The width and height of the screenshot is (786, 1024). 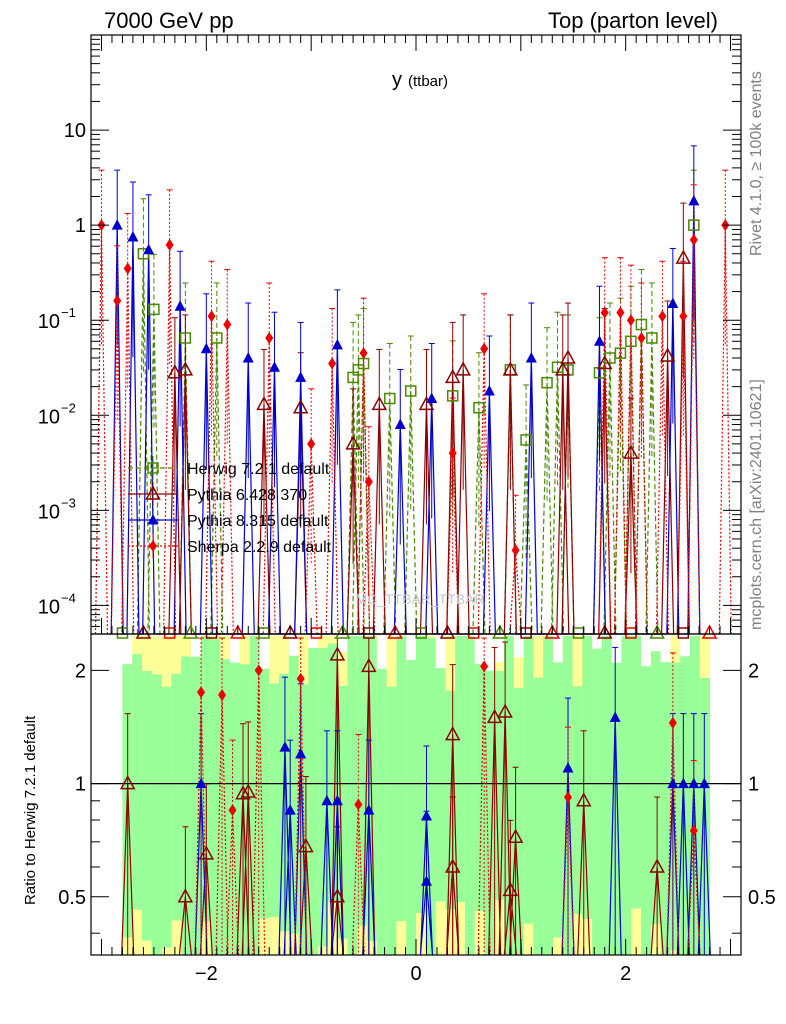 What do you see at coordinates (428, 81) in the screenshot?
I see `plot-title-sub: (ttbar)` at bounding box center [428, 81].